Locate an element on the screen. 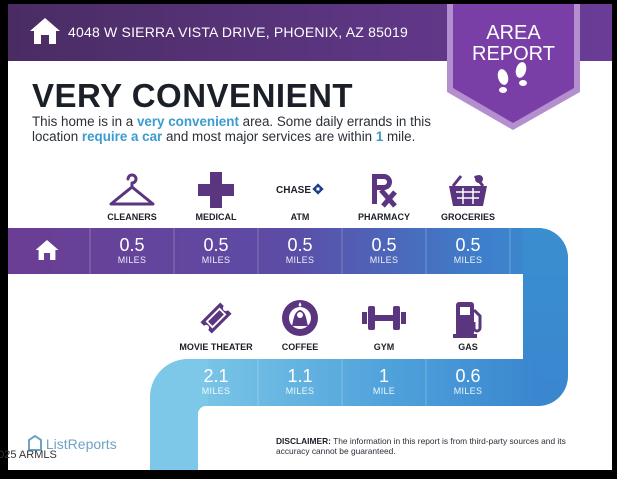  footprints-icon is located at coordinates (512, 77).